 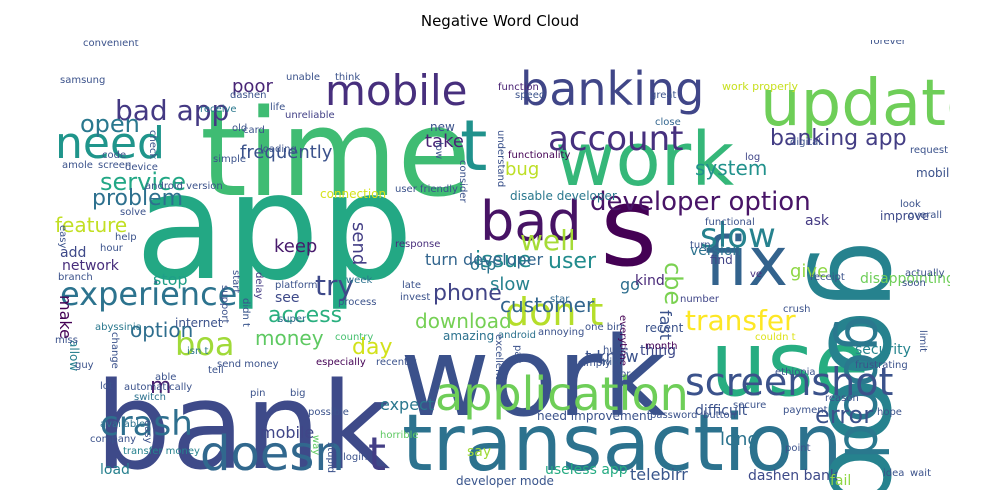 What do you see at coordinates (442, 127) in the screenshot?
I see `word-93: new` at bounding box center [442, 127].